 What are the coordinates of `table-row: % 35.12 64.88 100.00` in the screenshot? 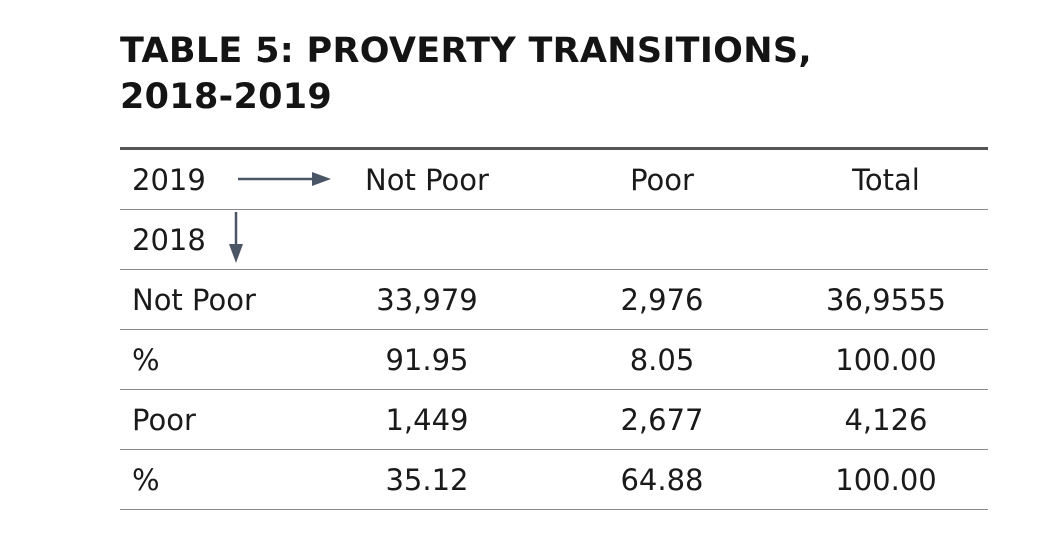 It's located at (554, 480).